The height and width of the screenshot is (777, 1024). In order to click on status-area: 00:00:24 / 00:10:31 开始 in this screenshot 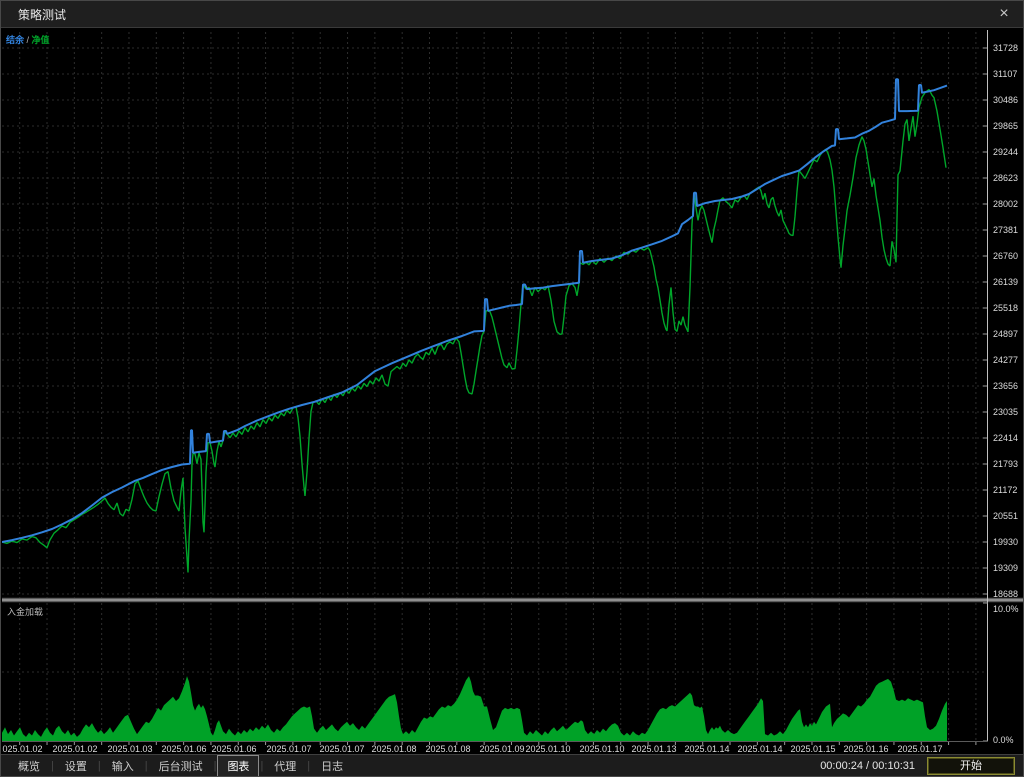, I will do `click(921, 765)`.